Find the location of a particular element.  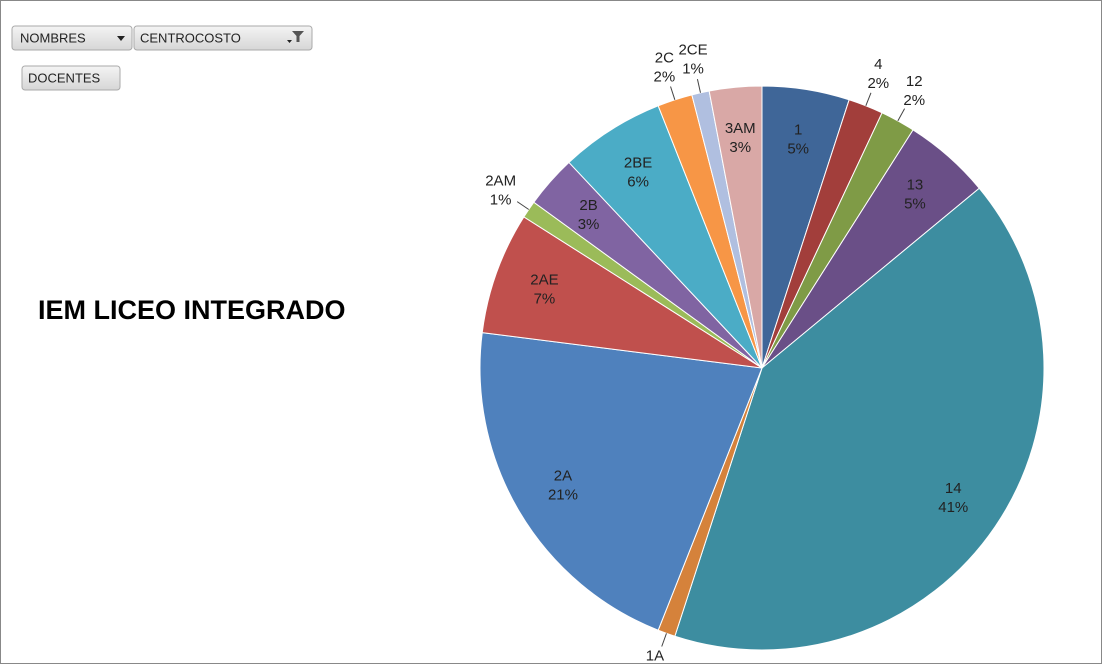

data-label-category: 2CE is located at coordinates (692, 50).